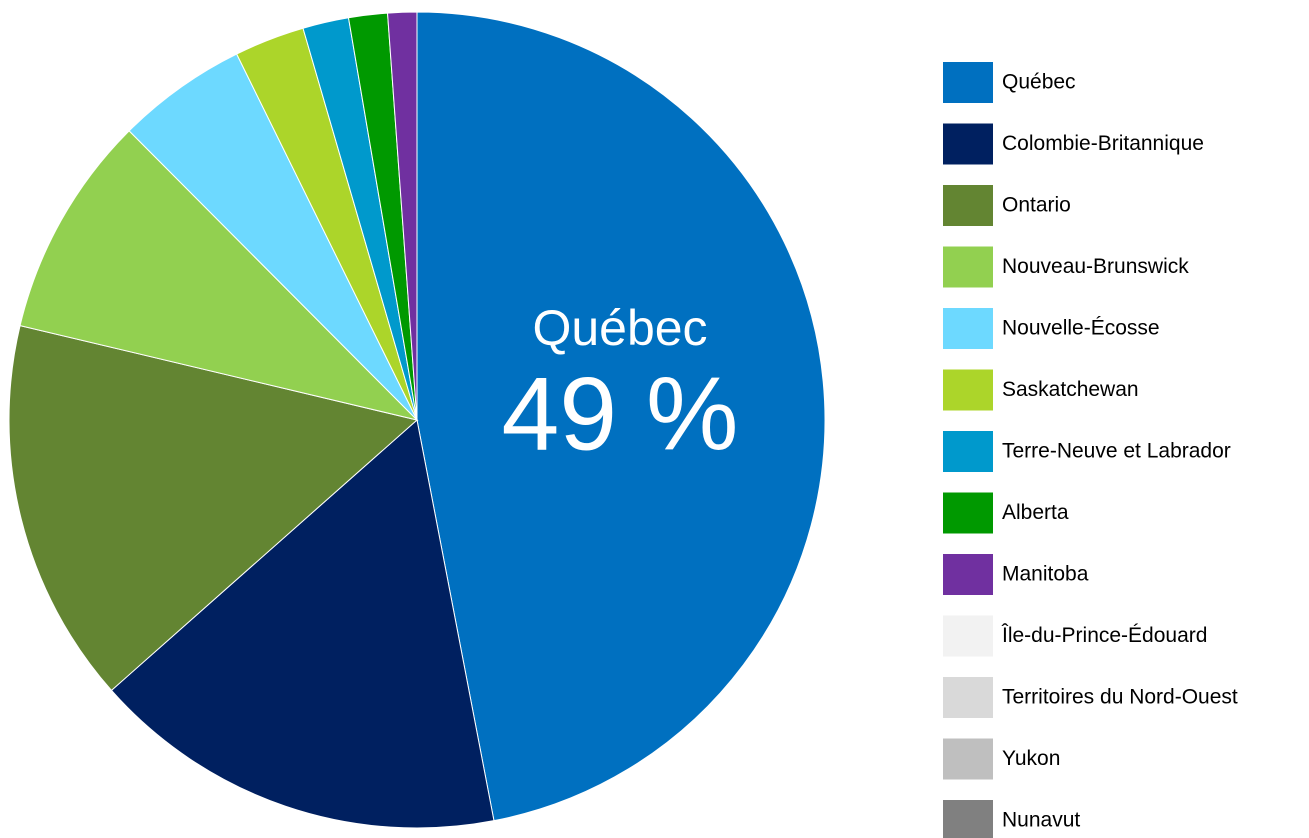 The image size is (1309, 838). I want to click on center-category: Québec, so click(619, 328).